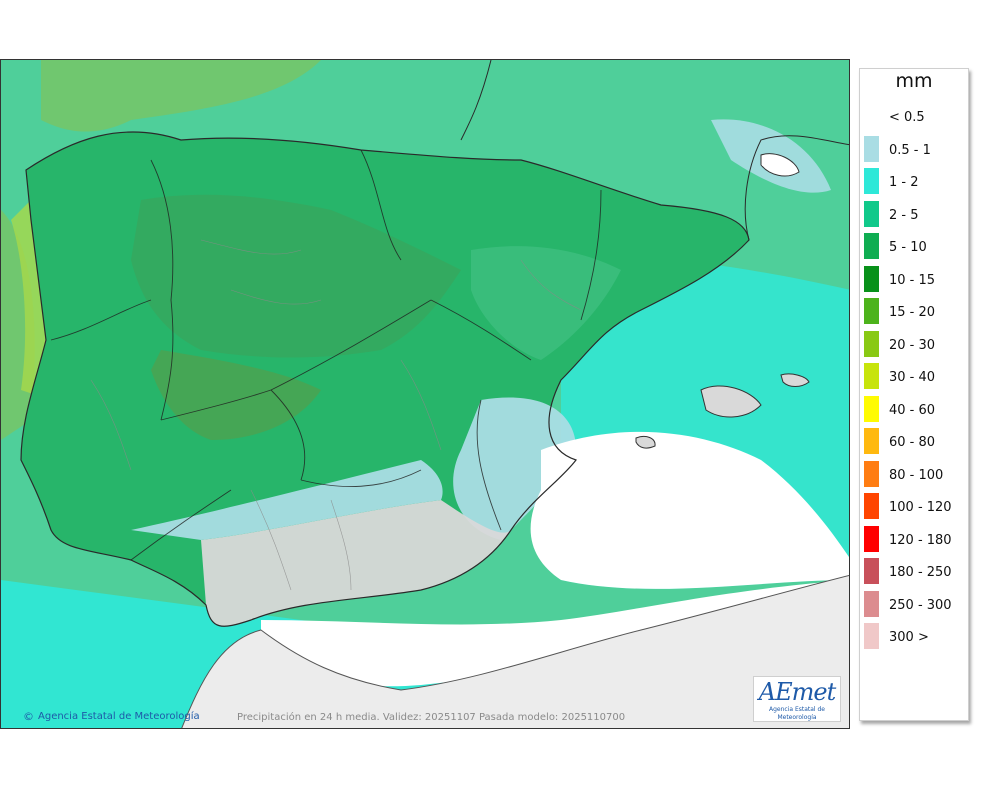 The image size is (1000, 790). Describe the element at coordinates (912, 280) in the screenshot. I see `legend-label: 10 - 15` at that location.